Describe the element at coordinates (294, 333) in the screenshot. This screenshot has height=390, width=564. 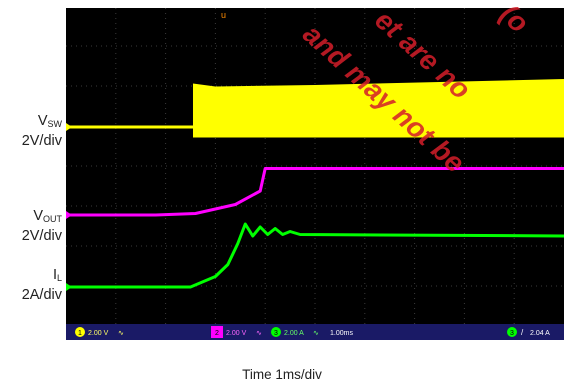
I see `ch3-scale: 2.00 A` at that location.